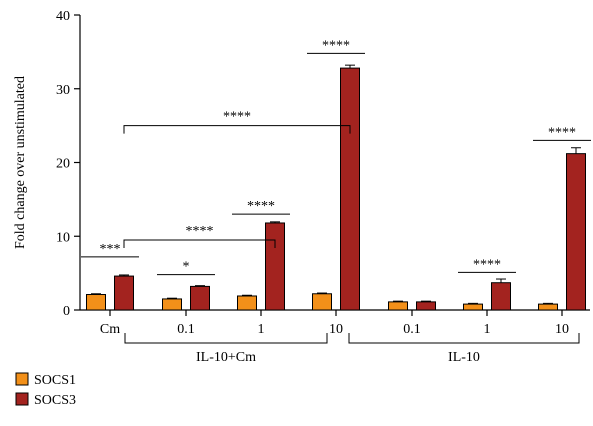  Describe the element at coordinates (20, 162) in the screenshot. I see `y-axis-label: Fold change over unstimulated` at that location.